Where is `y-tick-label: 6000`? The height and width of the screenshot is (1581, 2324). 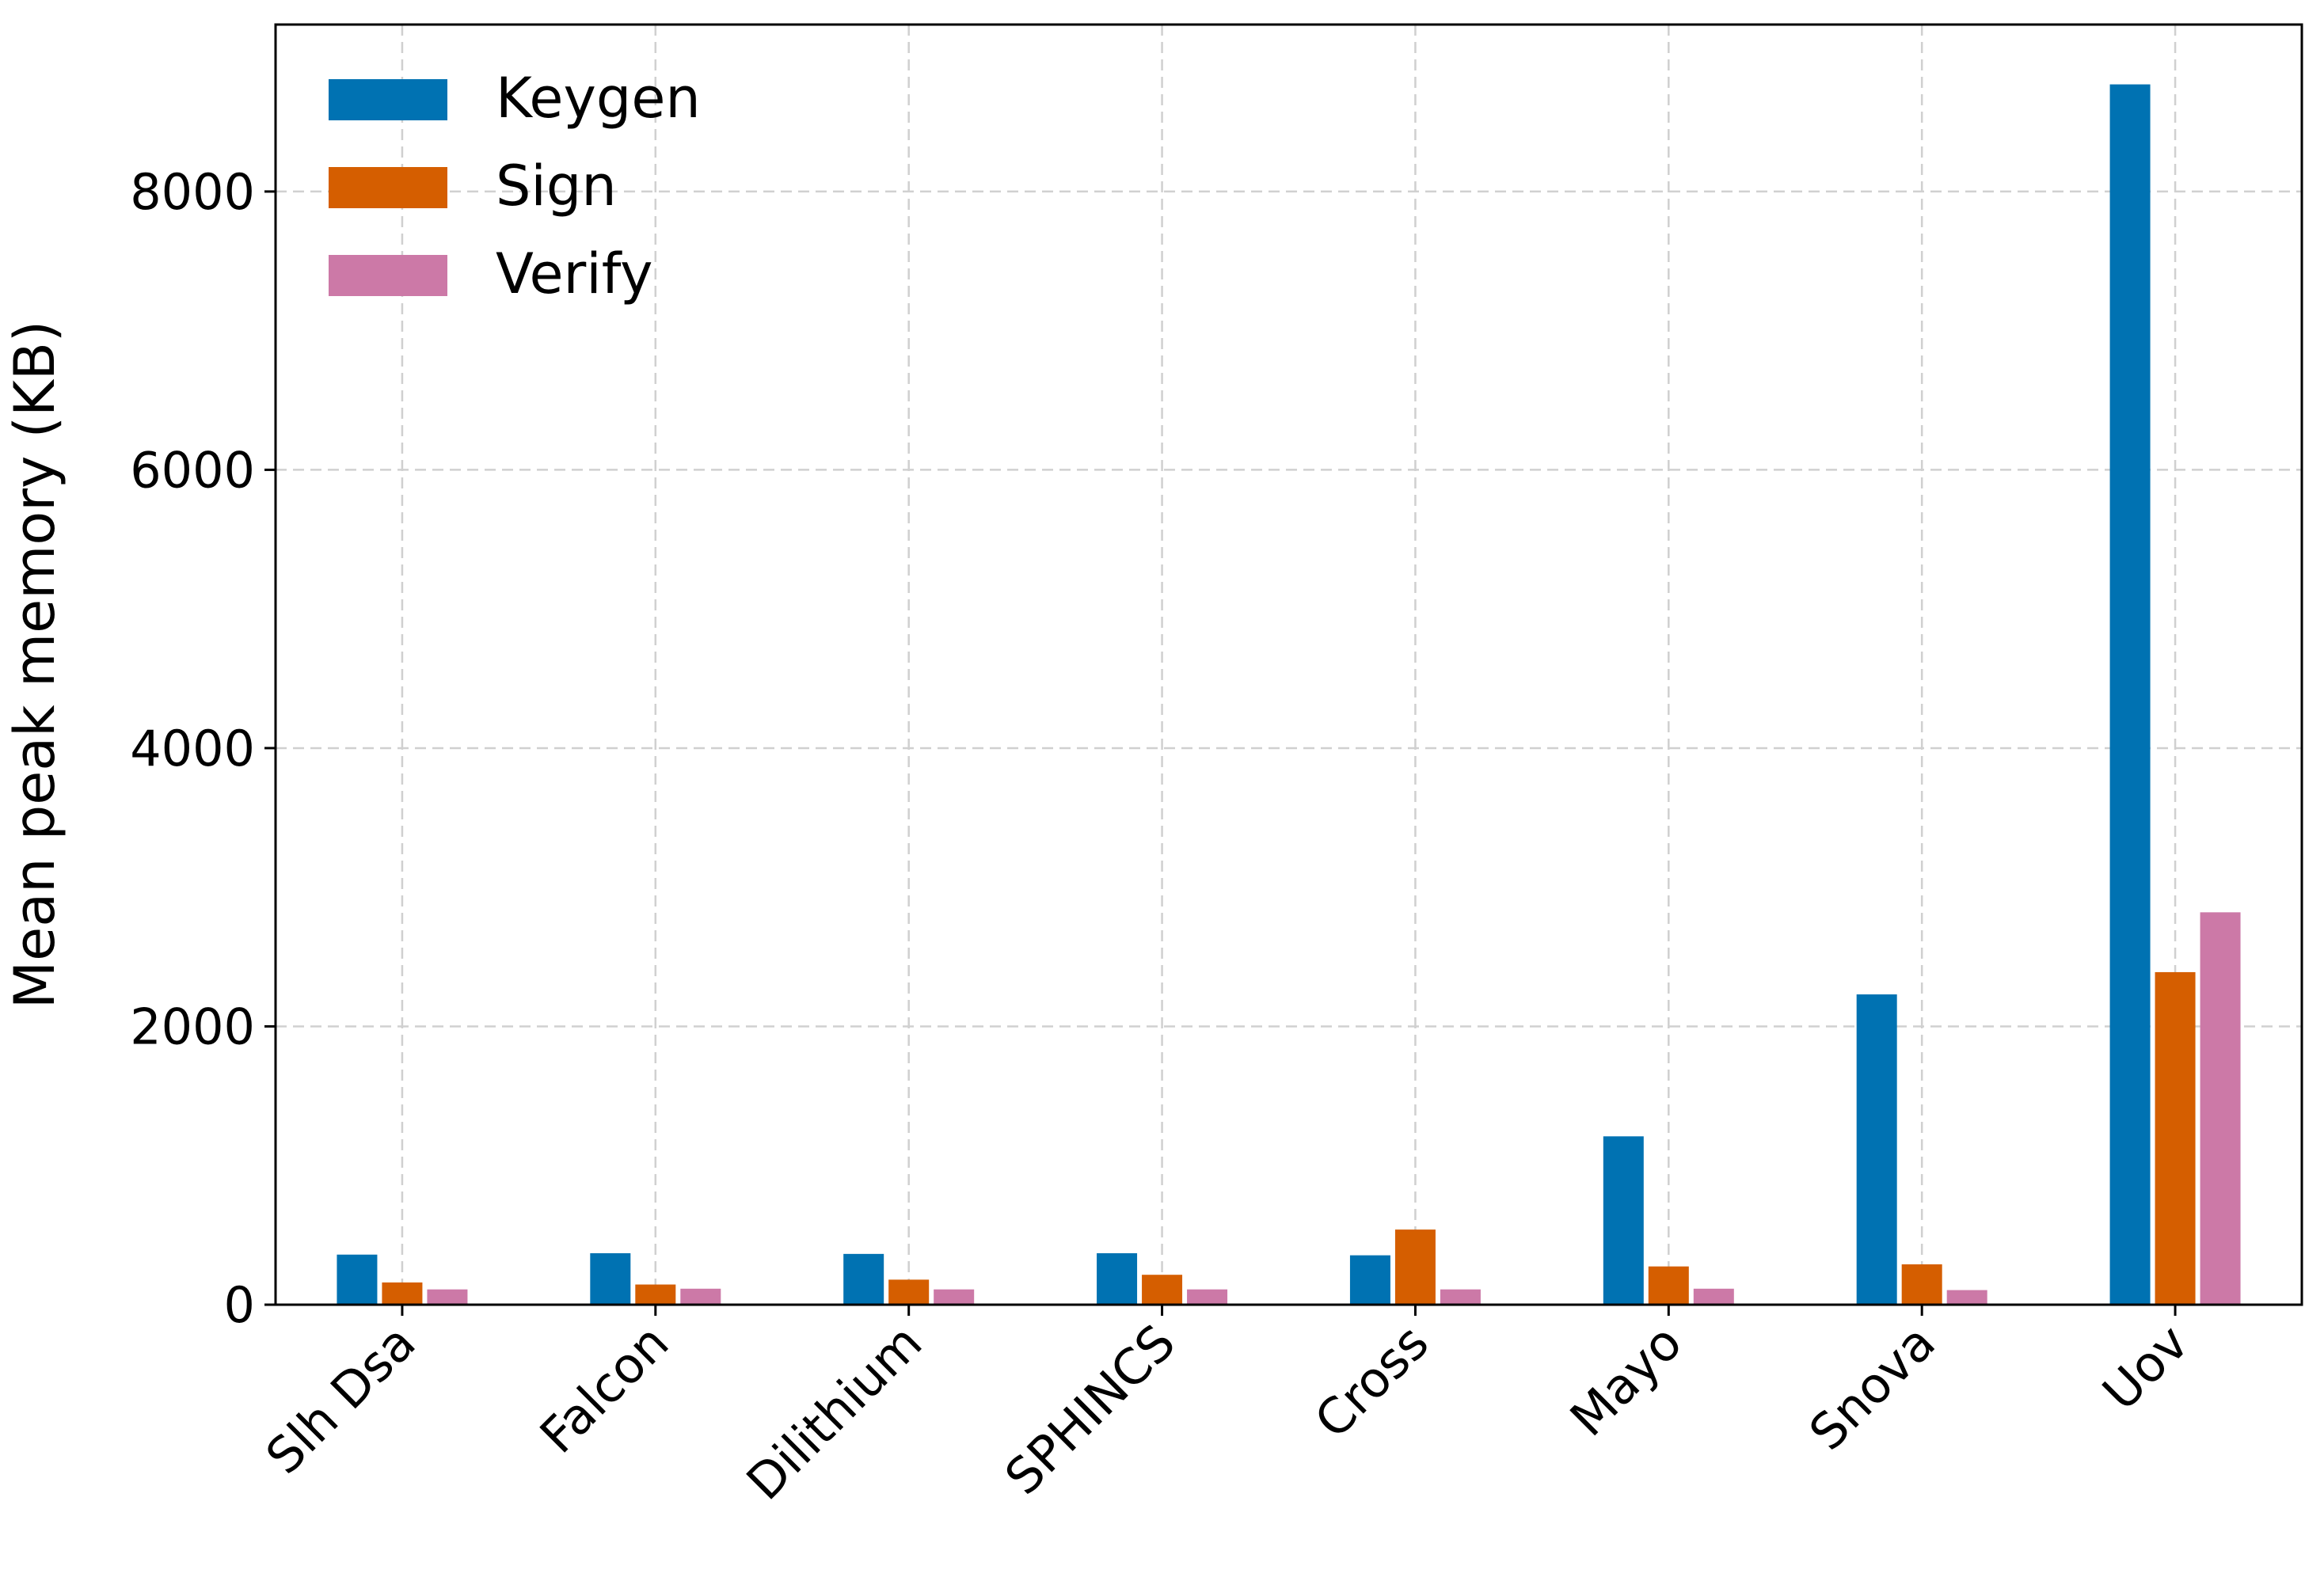 y-tick-label: 6000 is located at coordinates (192, 470).